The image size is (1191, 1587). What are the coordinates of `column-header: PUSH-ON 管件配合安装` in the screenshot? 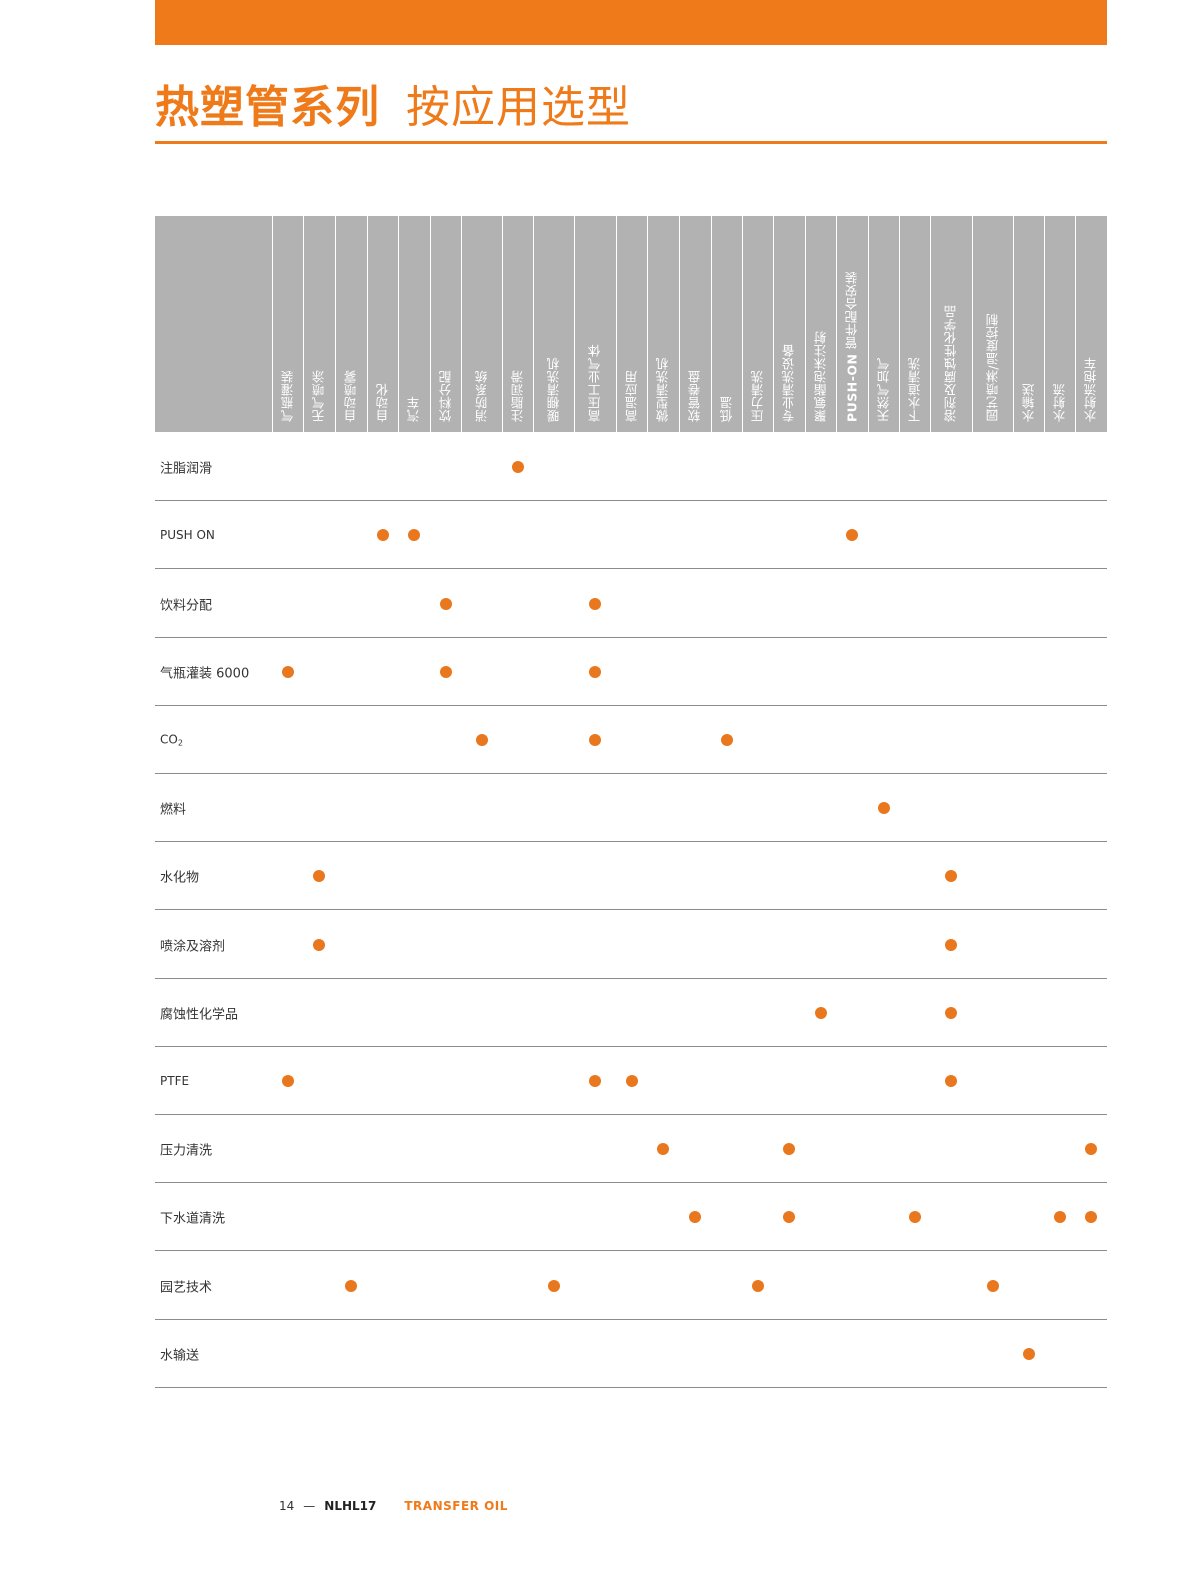 It's located at (852, 324).